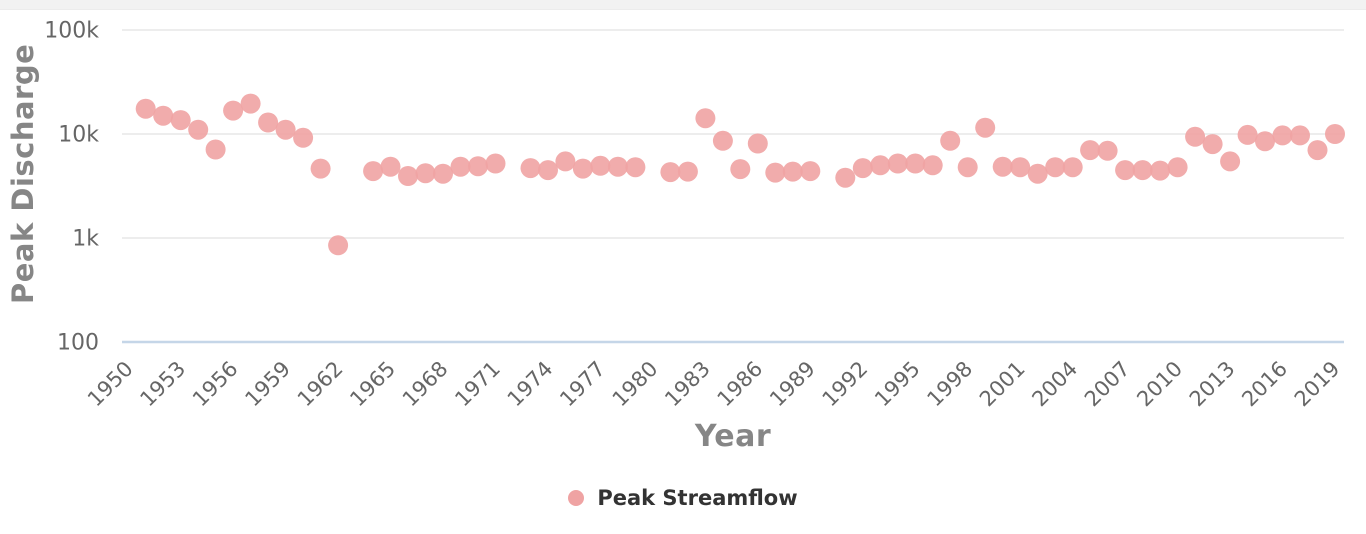 This screenshot has width=1366, height=534. What do you see at coordinates (1054, 384) in the screenshot?
I see `x-tick-label: 2004` at bounding box center [1054, 384].